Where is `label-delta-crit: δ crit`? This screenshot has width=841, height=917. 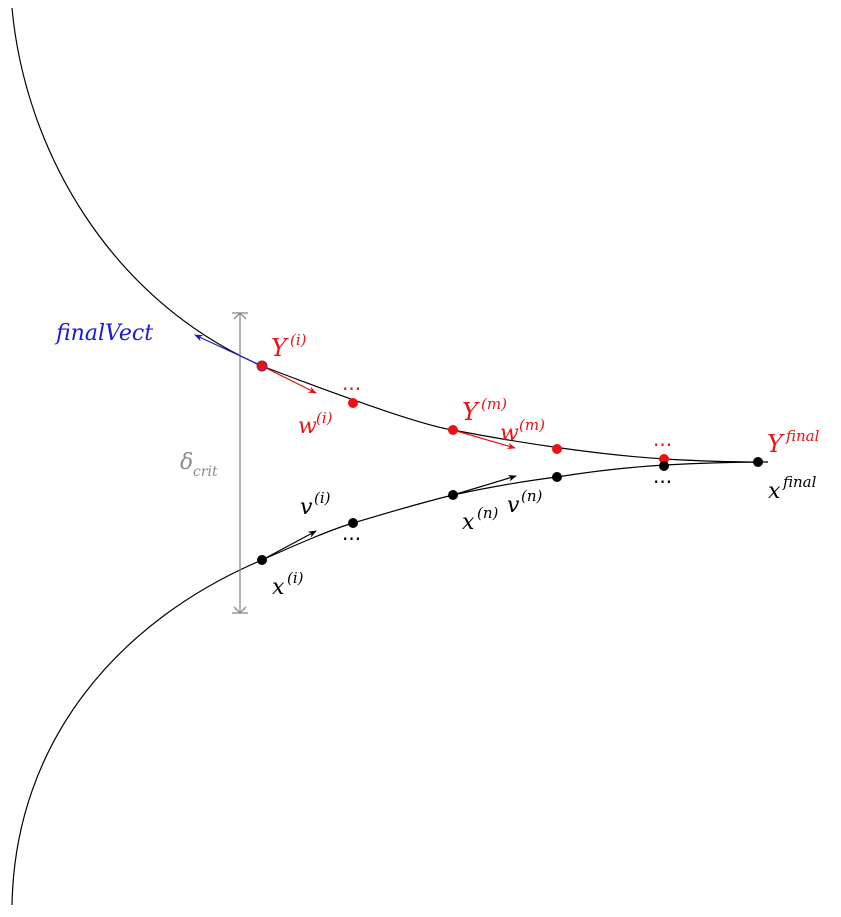
label-delta-crit: δ crit is located at coordinates (199, 465).